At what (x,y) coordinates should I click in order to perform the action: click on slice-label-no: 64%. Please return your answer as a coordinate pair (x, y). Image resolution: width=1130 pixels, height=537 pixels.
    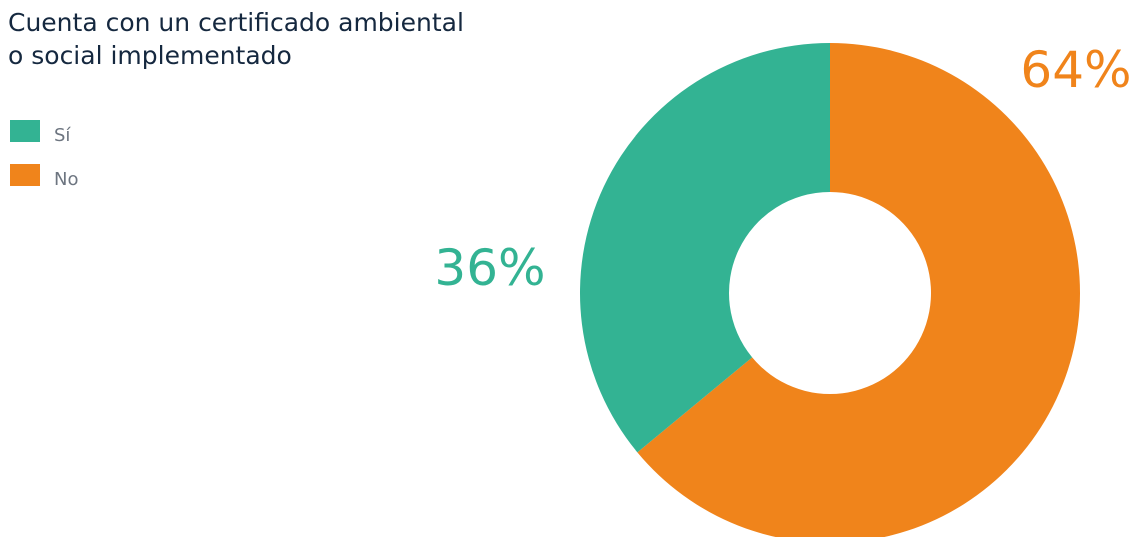
    Looking at the image, I should click on (1075, 70).